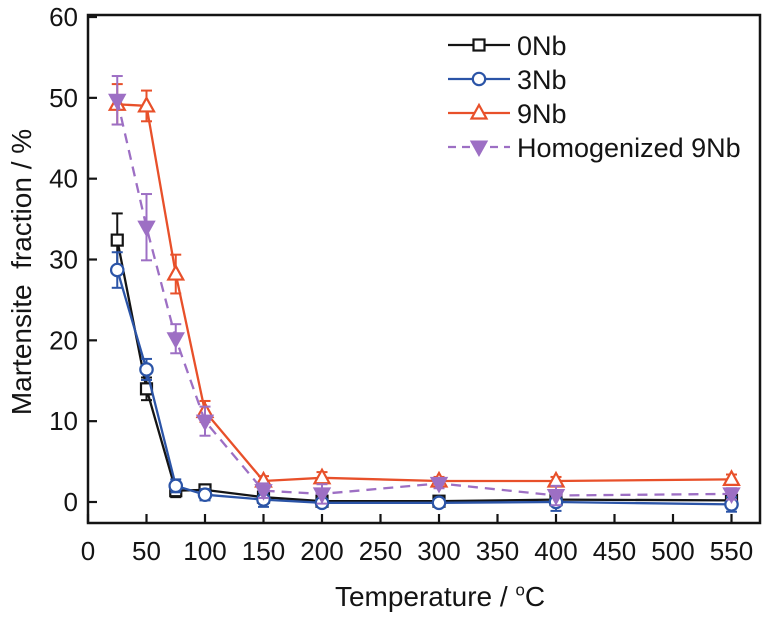 The width and height of the screenshot is (768, 622). Describe the element at coordinates (479, 79) in the screenshot. I see `legend-marker-3nb` at that location.